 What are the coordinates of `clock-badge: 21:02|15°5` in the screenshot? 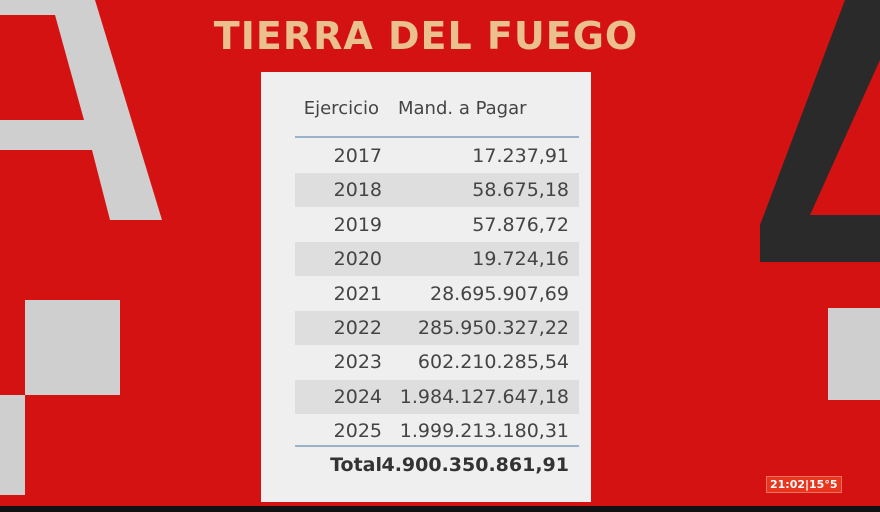 It's located at (804, 484).